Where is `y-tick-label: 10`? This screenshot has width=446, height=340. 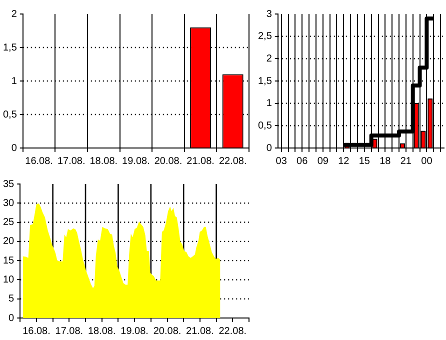 y-tick-label: 10 is located at coordinates (9, 280).